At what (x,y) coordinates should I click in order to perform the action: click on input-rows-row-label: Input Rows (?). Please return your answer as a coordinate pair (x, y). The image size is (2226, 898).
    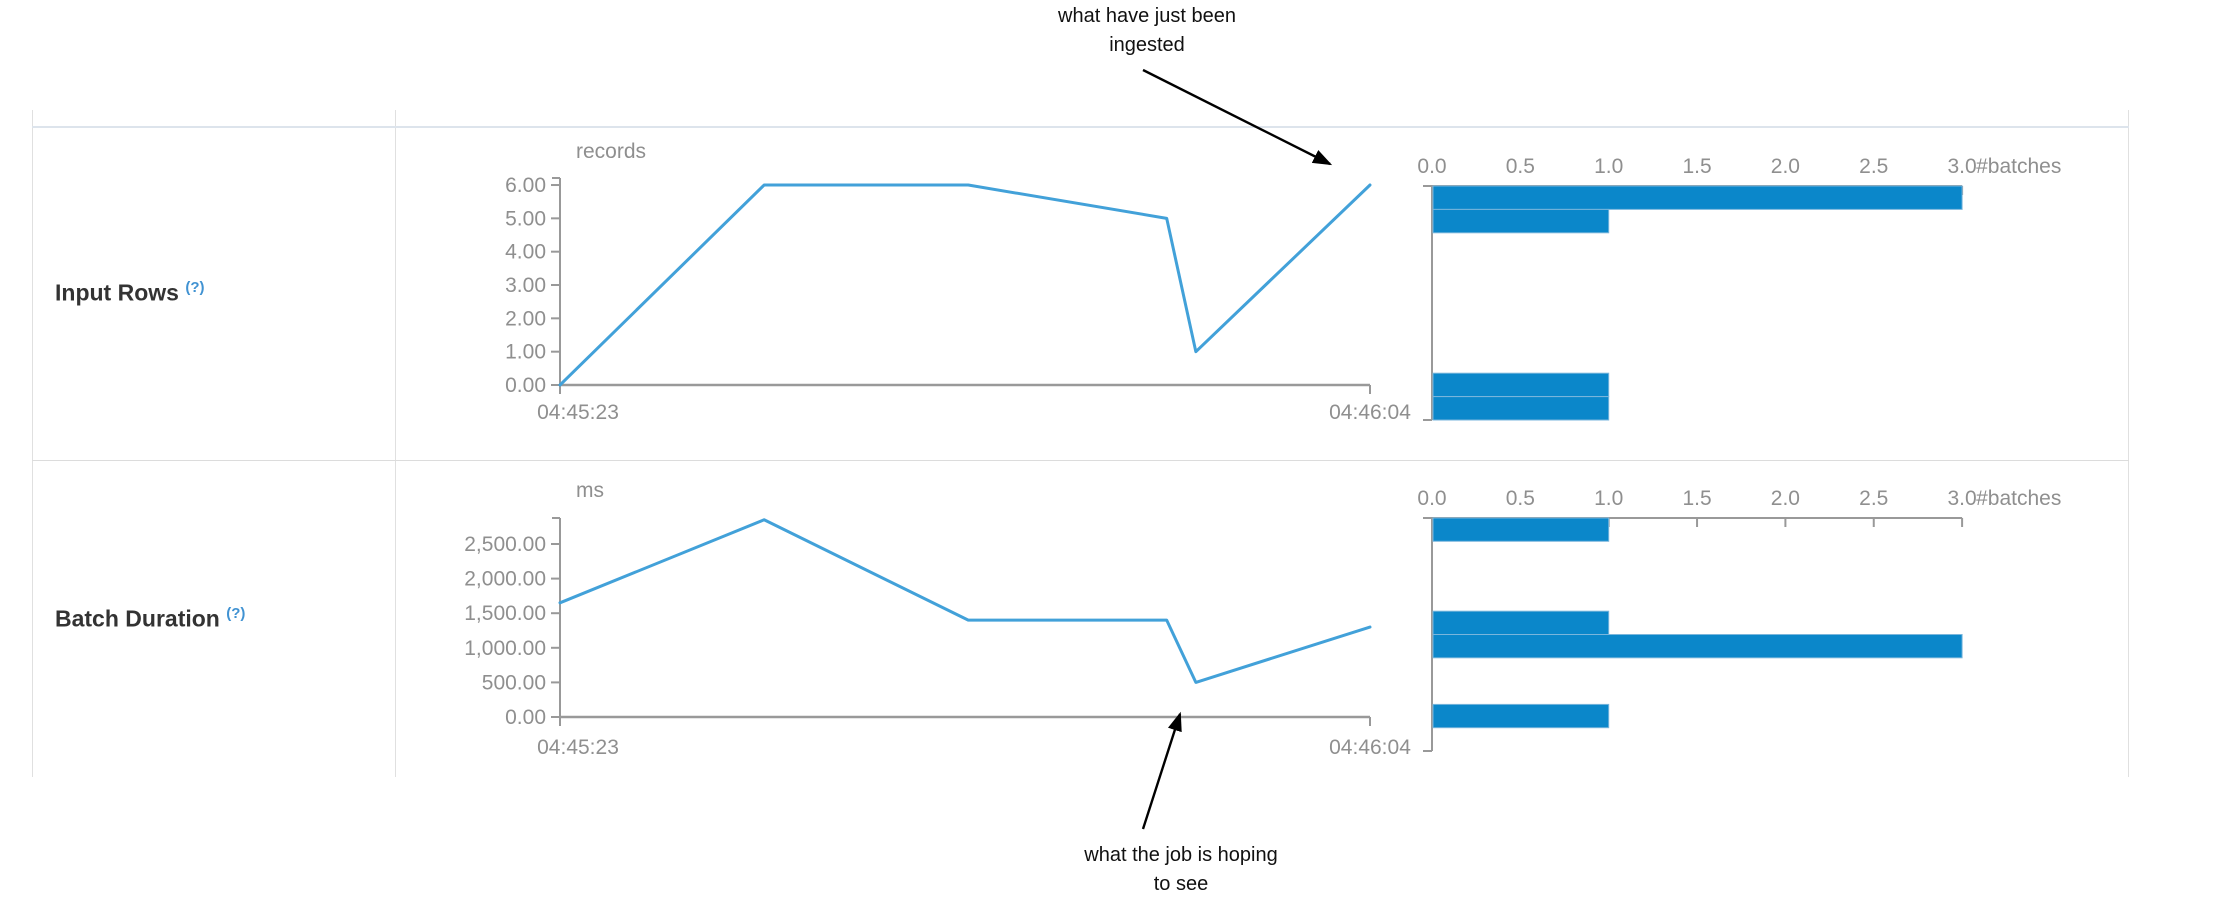
    Looking at the image, I should click on (129, 293).